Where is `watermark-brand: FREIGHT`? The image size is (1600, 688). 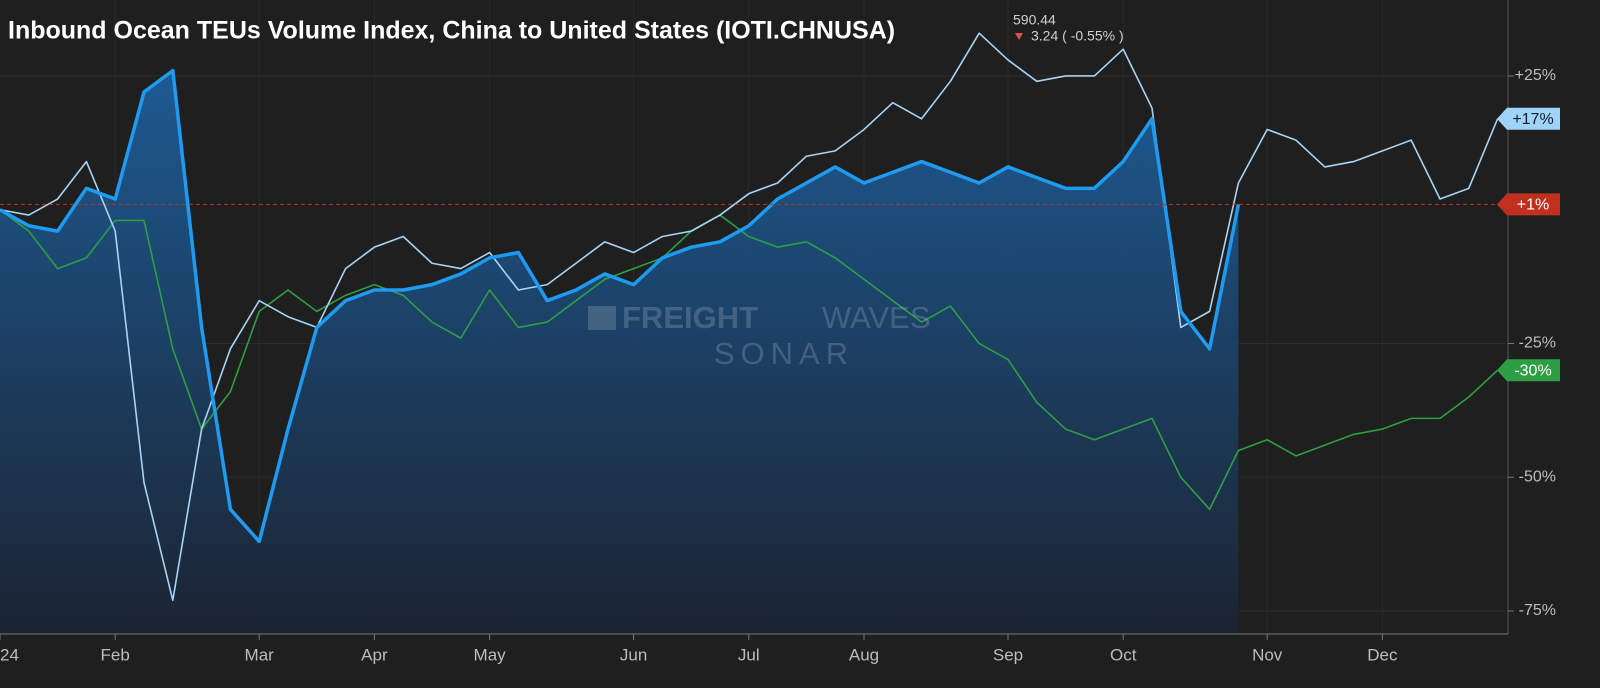 watermark-brand: FREIGHT is located at coordinates (690, 317).